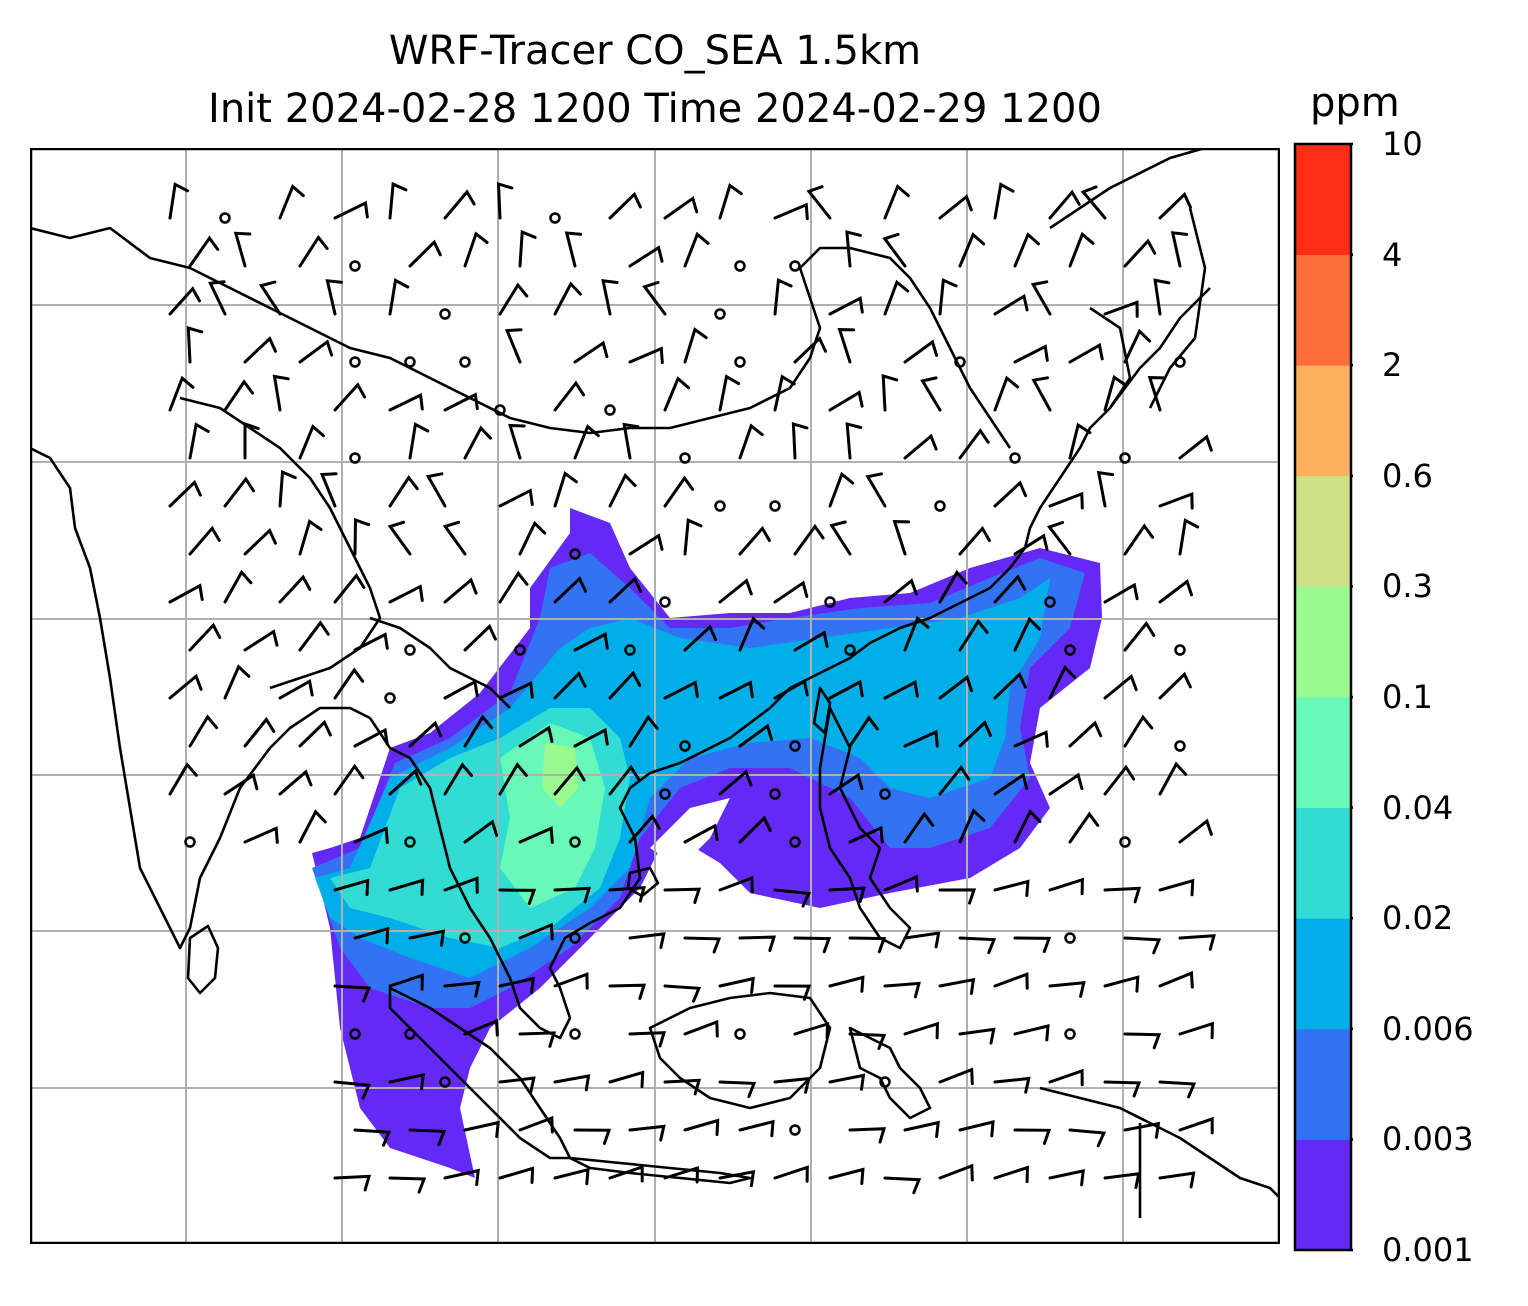 Image resolution: width=1528 pixels, height=1306 pixels. Describe the element at coordinates (1418, 918) in the screenshot. I see `colorbar-tick-label: 0.02` at that location.